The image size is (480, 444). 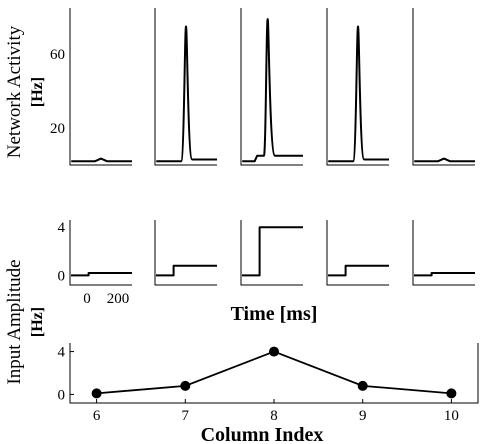 What do you see at coordinates (87, 299) in the screenshot?
I see `time-xtick-label: 0` at bounding box center [87, 299].